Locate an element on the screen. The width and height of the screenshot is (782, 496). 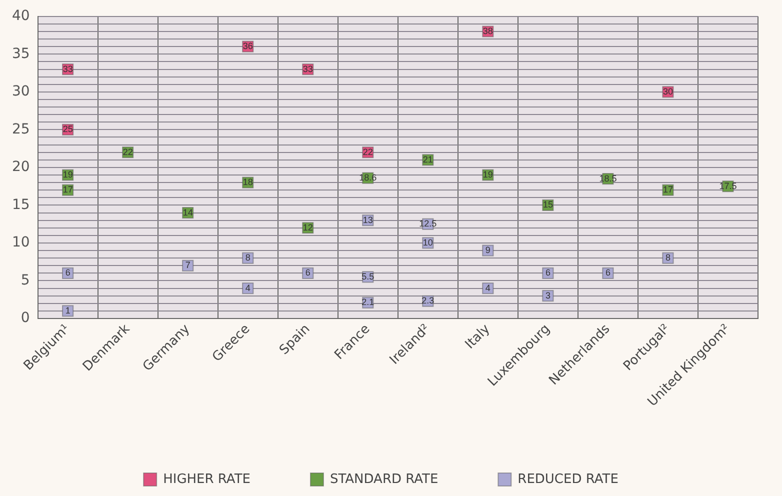
data-label: 21 is located at coordinates (427, 159).